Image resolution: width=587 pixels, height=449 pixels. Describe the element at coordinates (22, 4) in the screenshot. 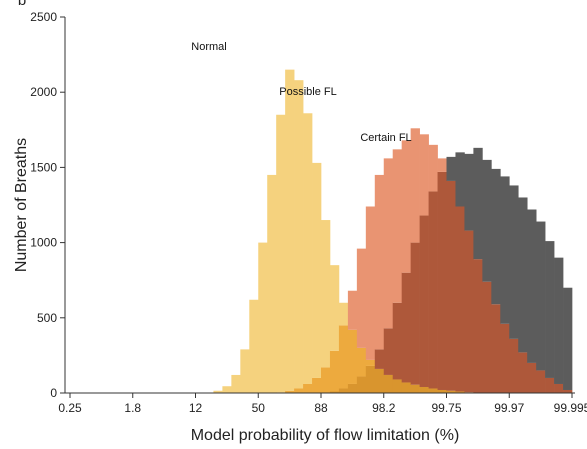

I see `corner-label: b` at that location.